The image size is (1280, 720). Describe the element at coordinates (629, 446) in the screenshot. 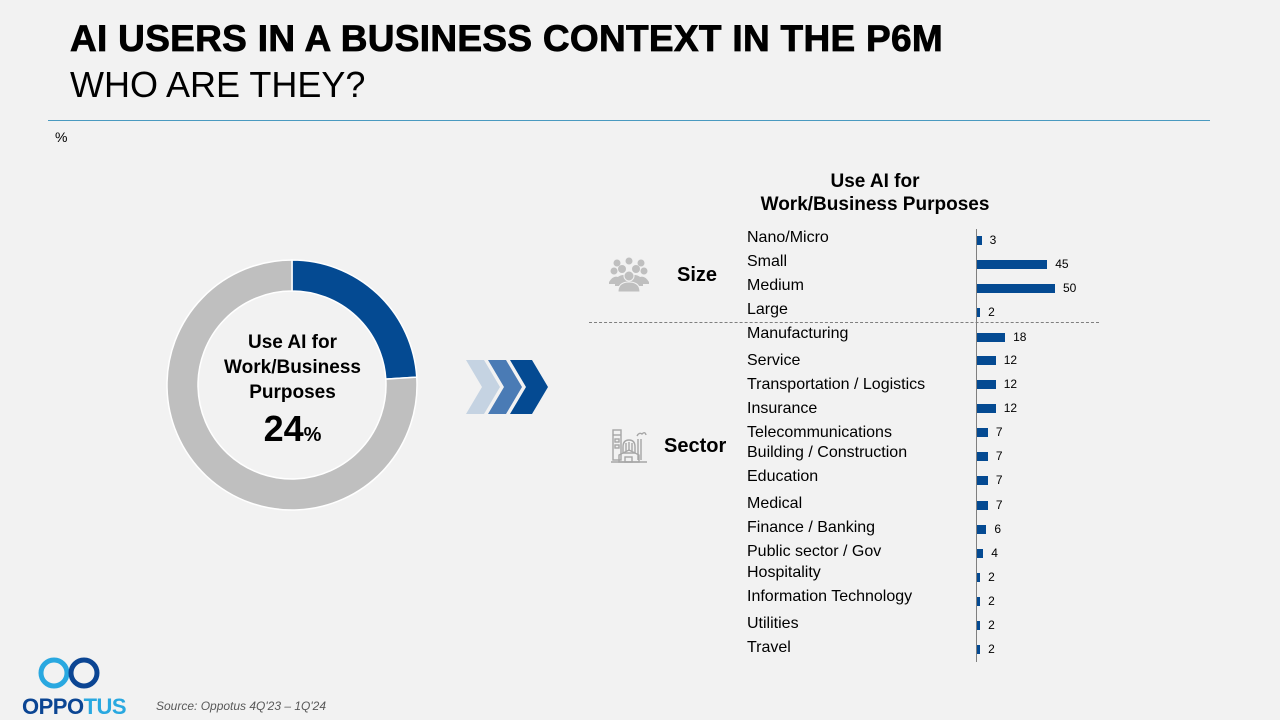

I see `factory-icon` at that location.